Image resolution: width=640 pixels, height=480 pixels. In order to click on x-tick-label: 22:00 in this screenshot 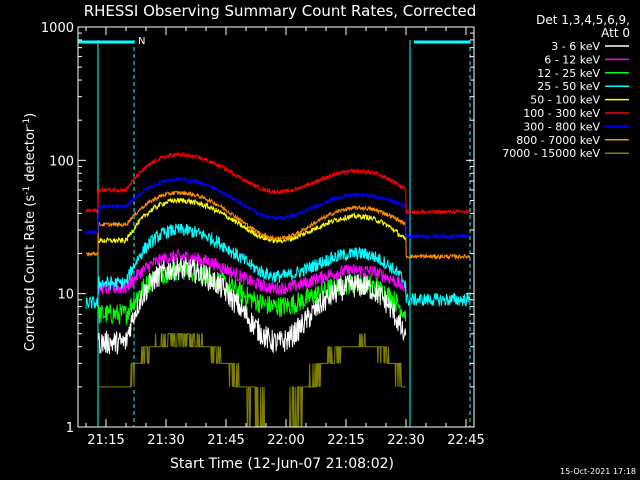, I will do `click(285, 440)`.